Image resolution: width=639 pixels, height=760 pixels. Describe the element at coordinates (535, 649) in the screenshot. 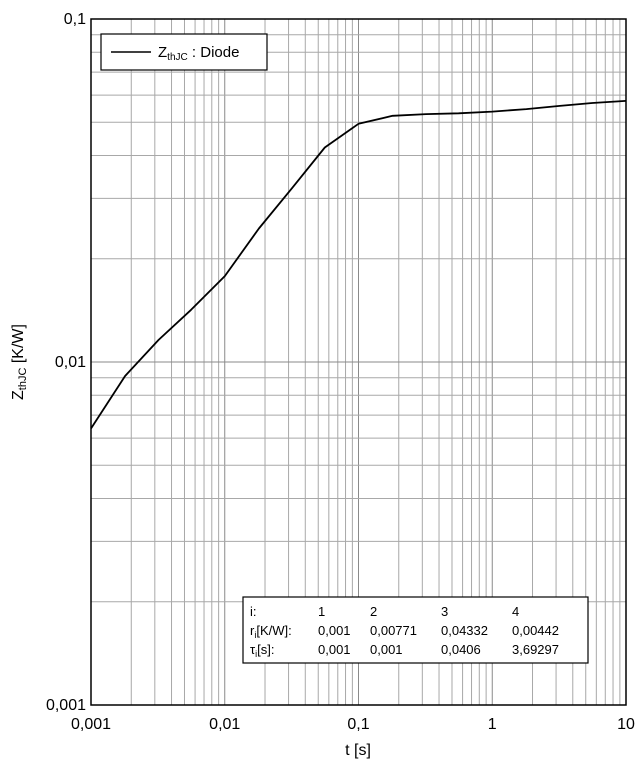

I see `table-tau-value-4: 3,69297` at that location.